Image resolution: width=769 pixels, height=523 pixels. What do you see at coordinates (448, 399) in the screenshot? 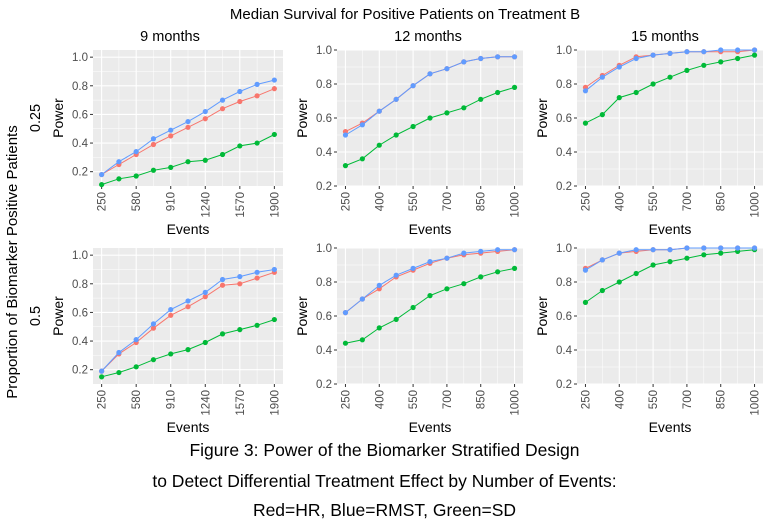
I see `x-tick-label: 700` at bounding box center [448, 399].